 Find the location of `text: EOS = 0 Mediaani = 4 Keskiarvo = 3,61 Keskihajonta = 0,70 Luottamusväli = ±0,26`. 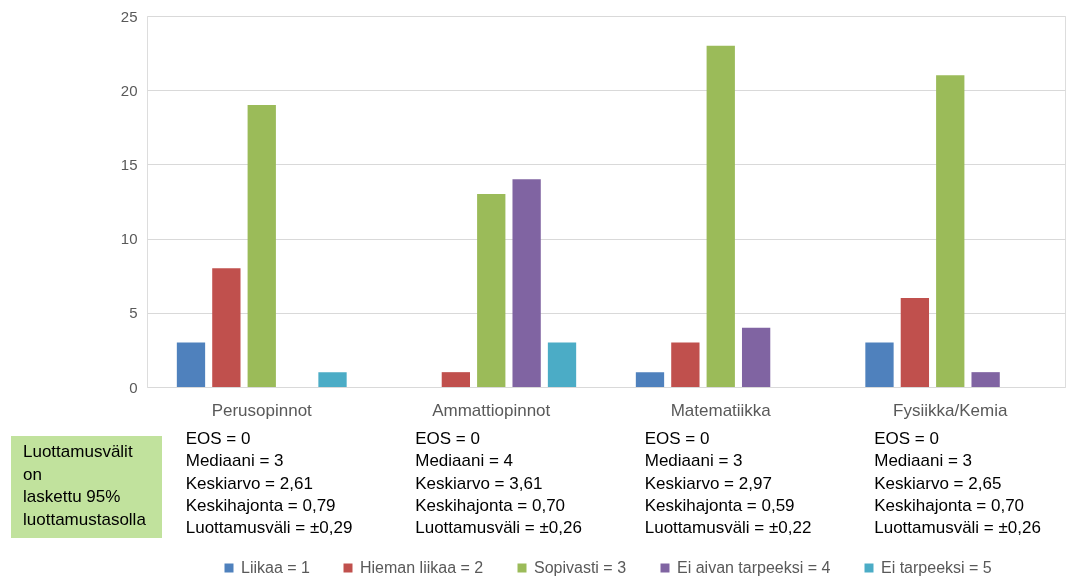

text: EOS = 0 Mediaani = 4 Keskiarvo = 3,61 Keskihajonta = 0,70 Luottamusväli = ±0,26 is located at coordinates (498, 483).